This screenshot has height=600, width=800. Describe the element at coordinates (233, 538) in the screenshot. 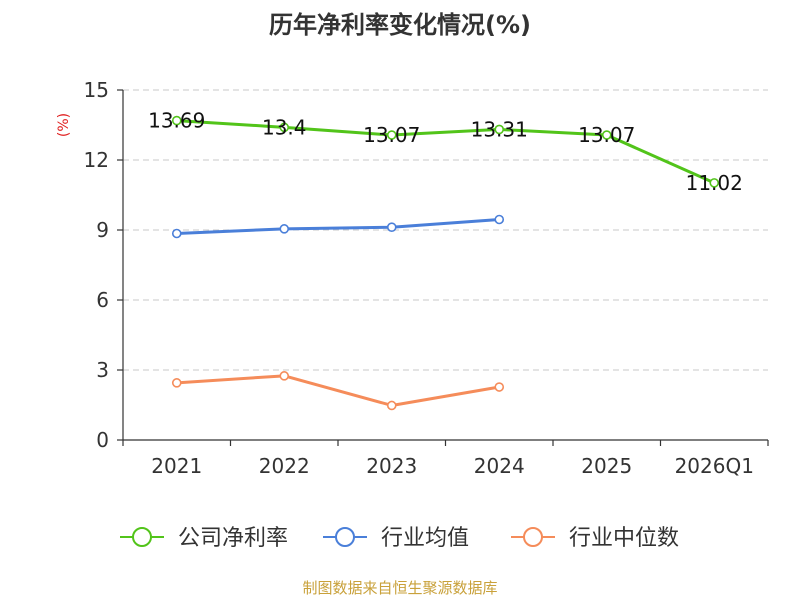

I see `legend-label: 公司净利率` at that location.